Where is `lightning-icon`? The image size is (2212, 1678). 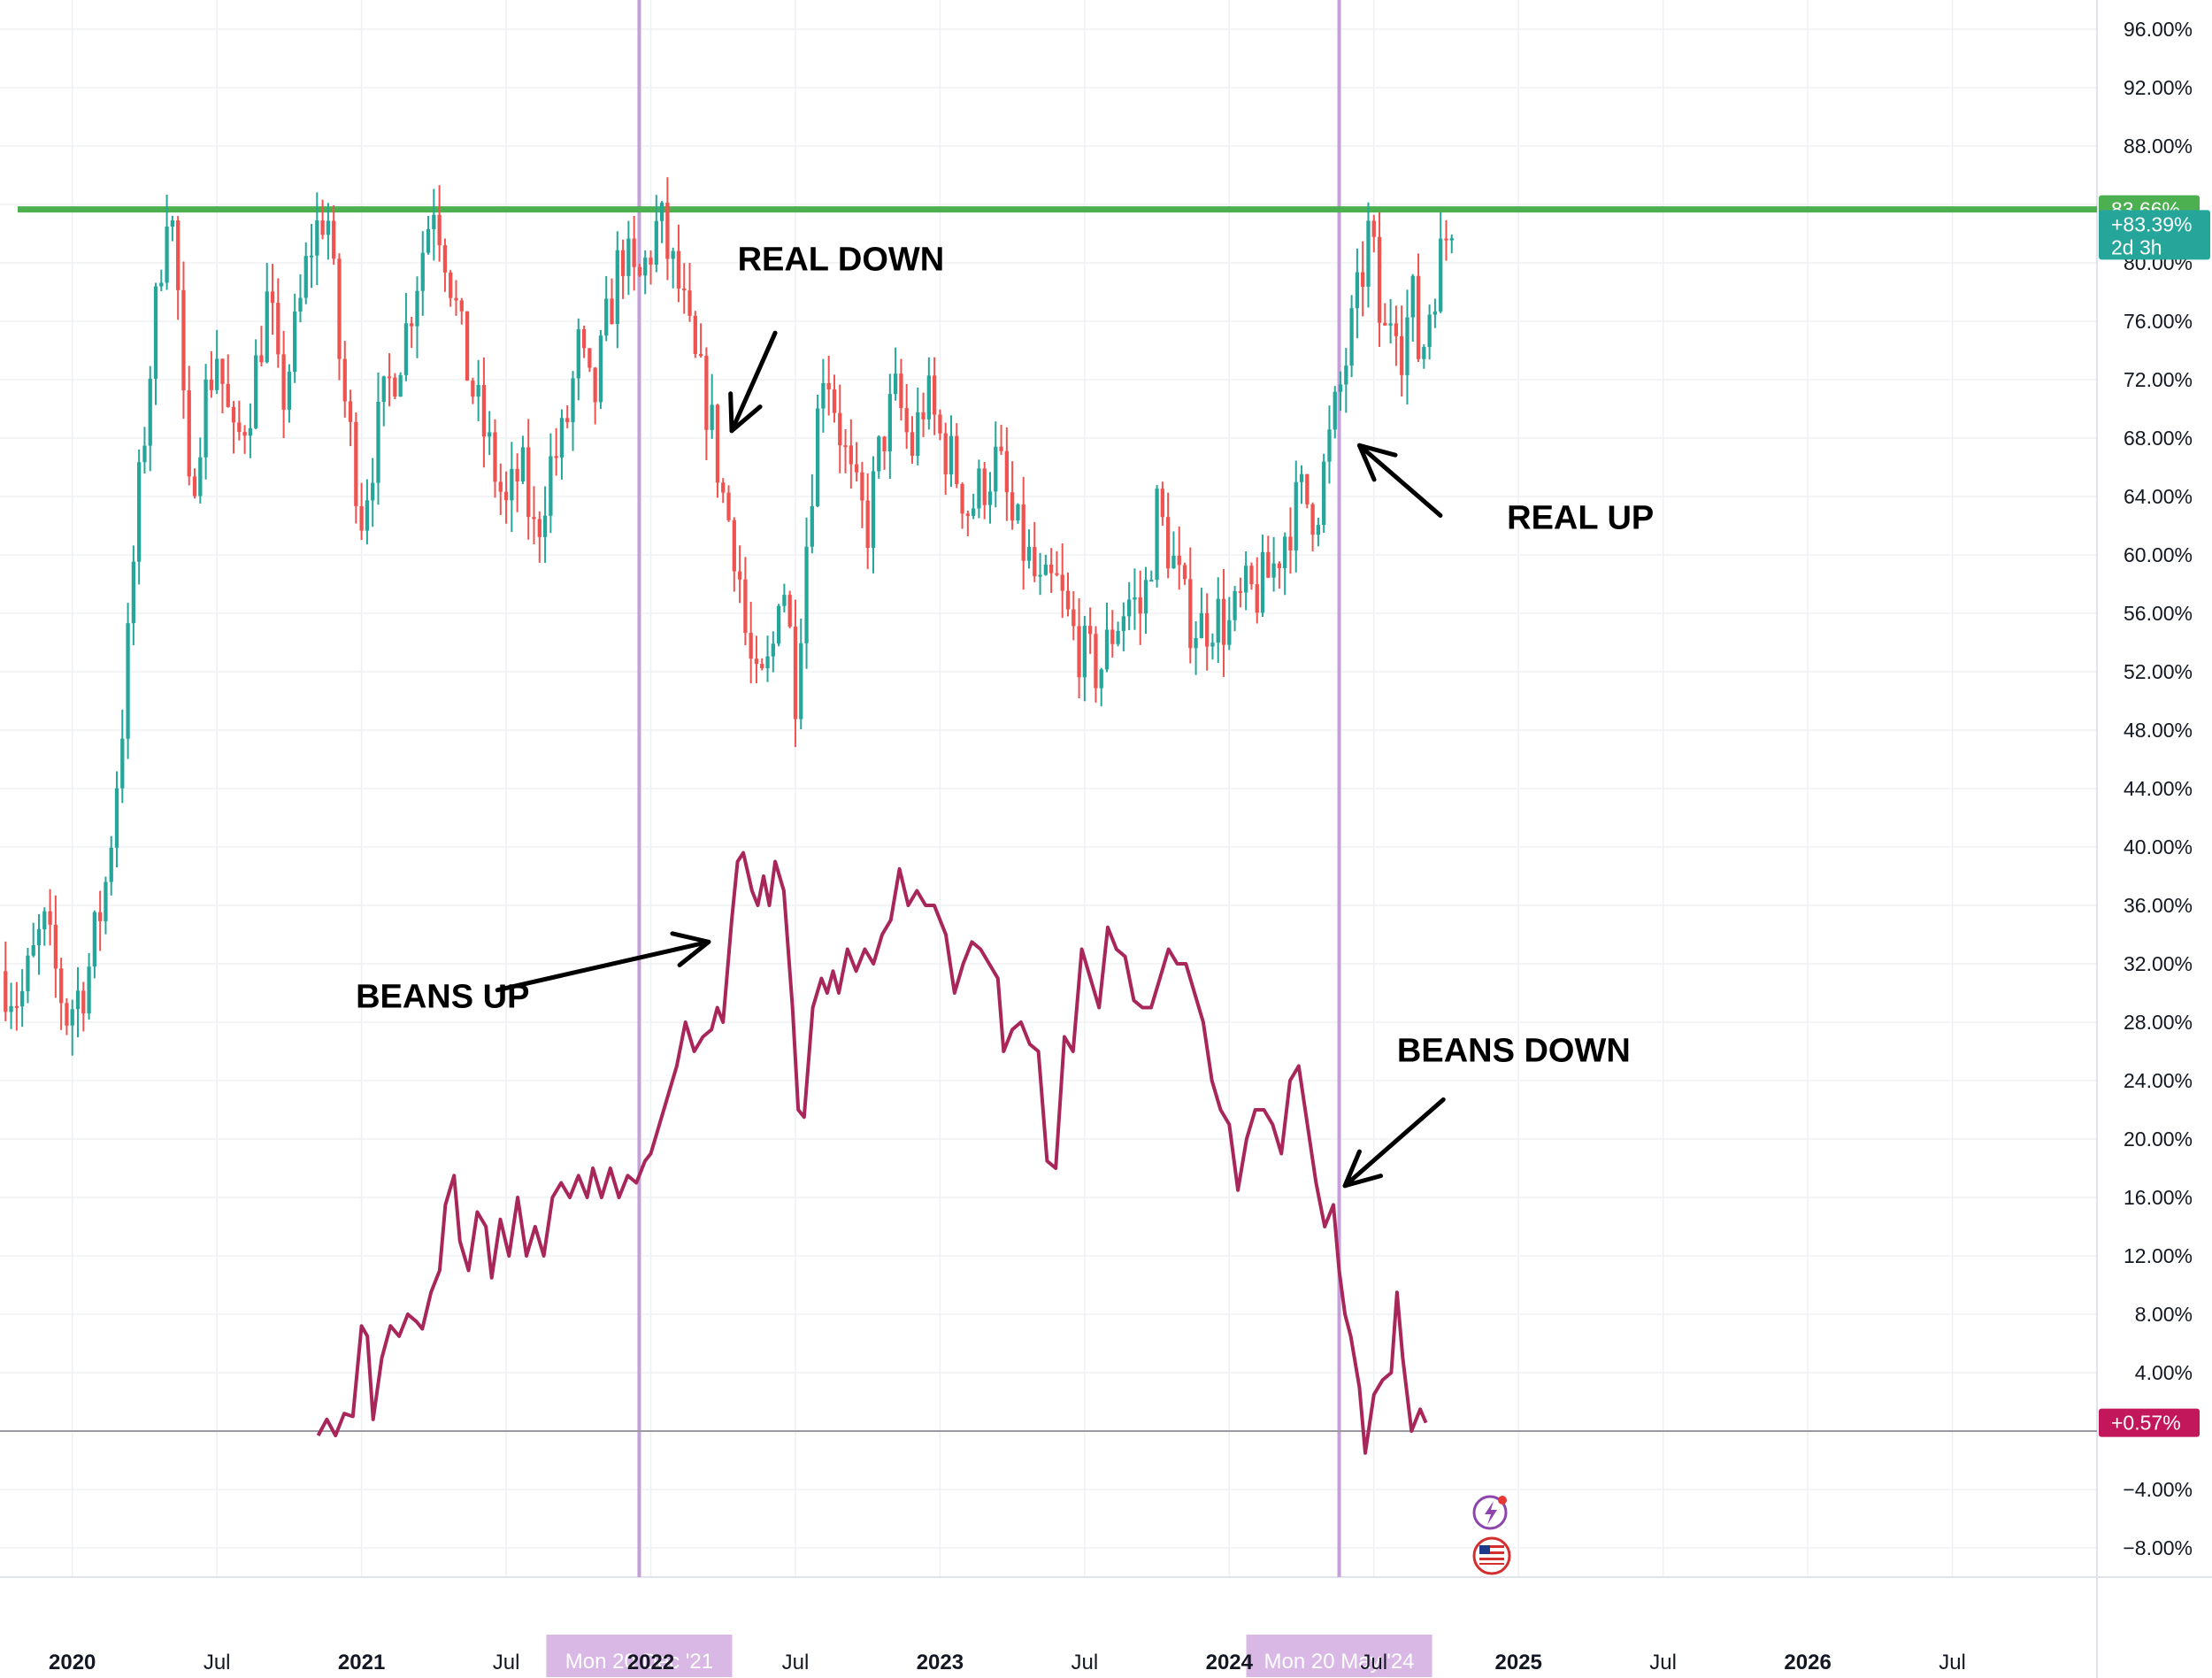 lightning-icon is located at coordinates (1490, 1512).